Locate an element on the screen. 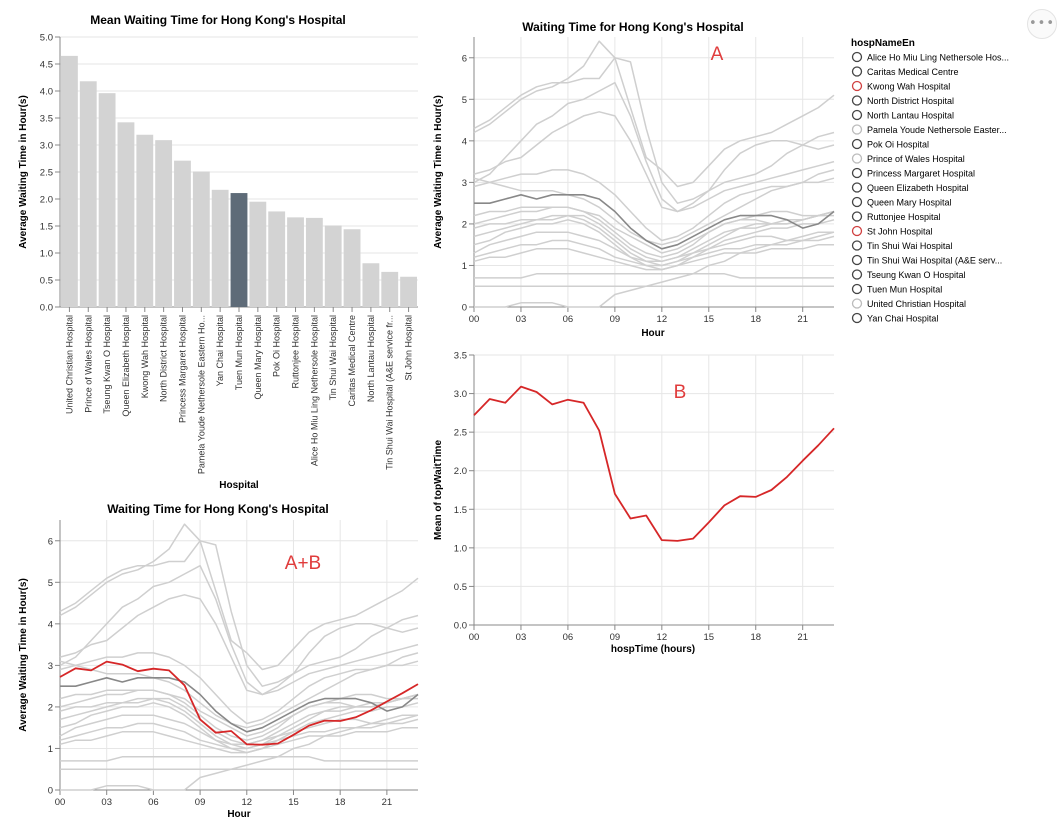  more-options-button: ••• is located at coordinates (1042, 24).